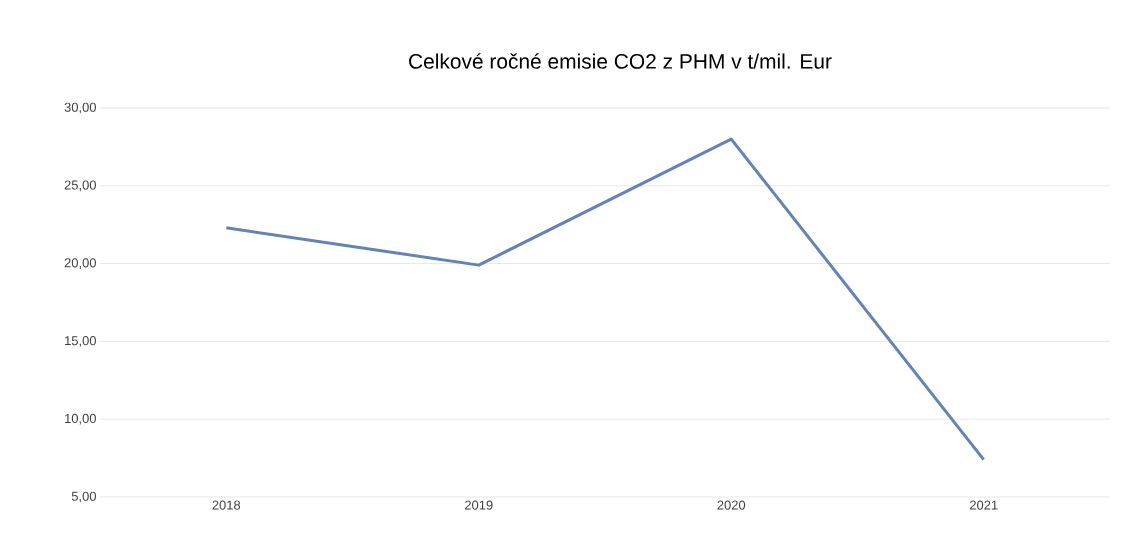  Describe the element at coordinates (80, 341) in the screenshot. I see `y-tick-label: 15,00` at that location.